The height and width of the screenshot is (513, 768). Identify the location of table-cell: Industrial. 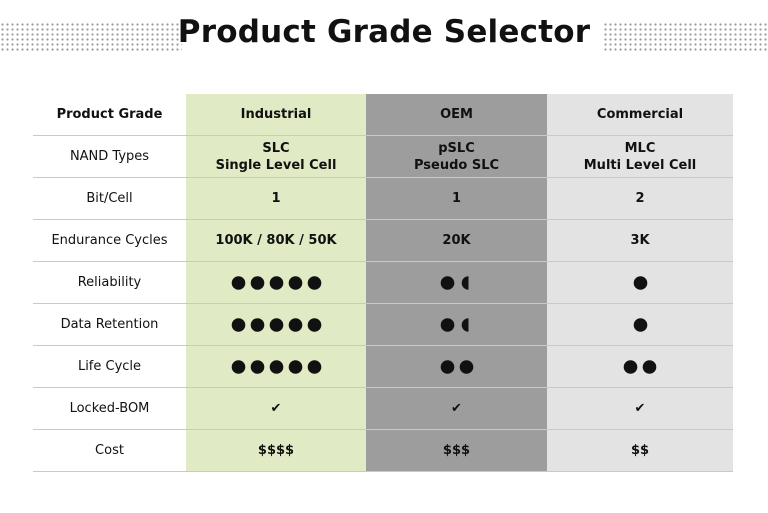
(276, 115).